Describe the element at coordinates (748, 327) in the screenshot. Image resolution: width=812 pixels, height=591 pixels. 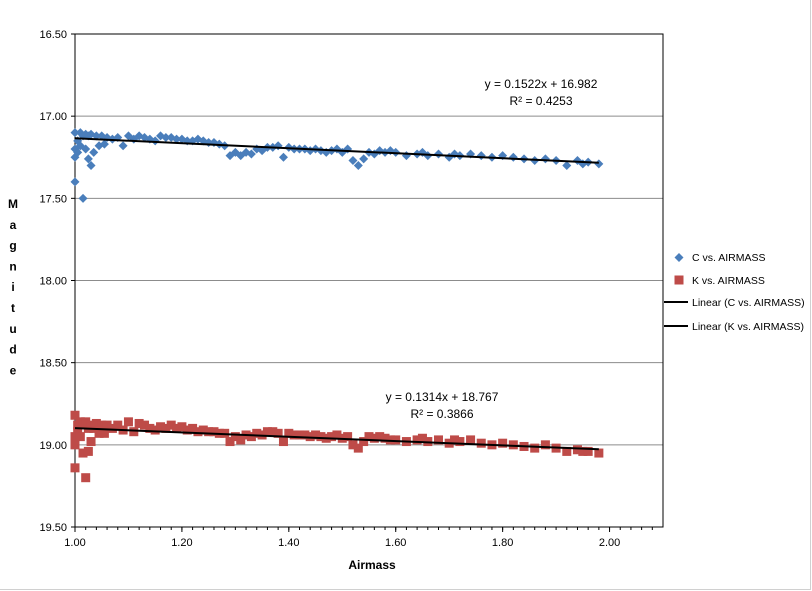
I see `legend-label-trend-k: Linear (K vs. AIRMASS)` at that location.